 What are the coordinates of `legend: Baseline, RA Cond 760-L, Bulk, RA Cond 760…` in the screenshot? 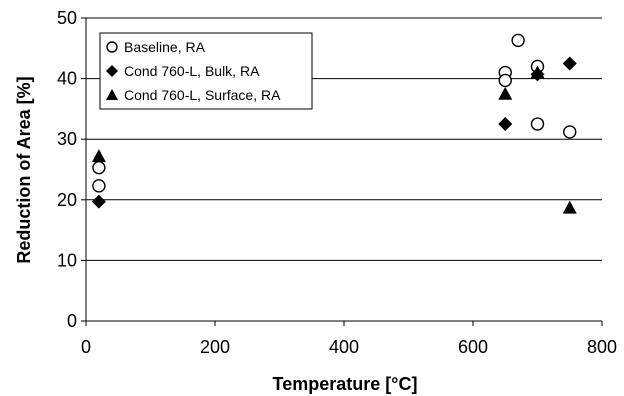 It's located at (206, 71).